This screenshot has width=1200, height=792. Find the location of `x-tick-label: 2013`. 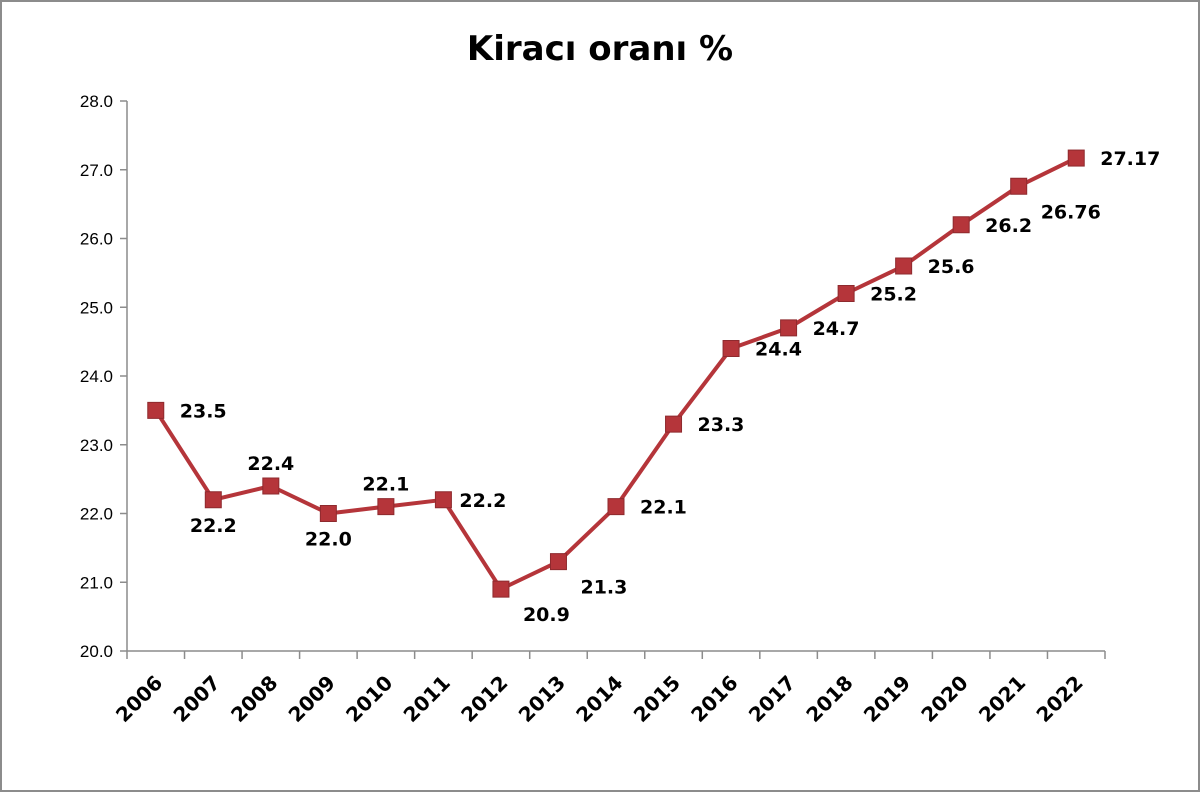

x-tick-label: 2013 is located at coordinates (542, 699).